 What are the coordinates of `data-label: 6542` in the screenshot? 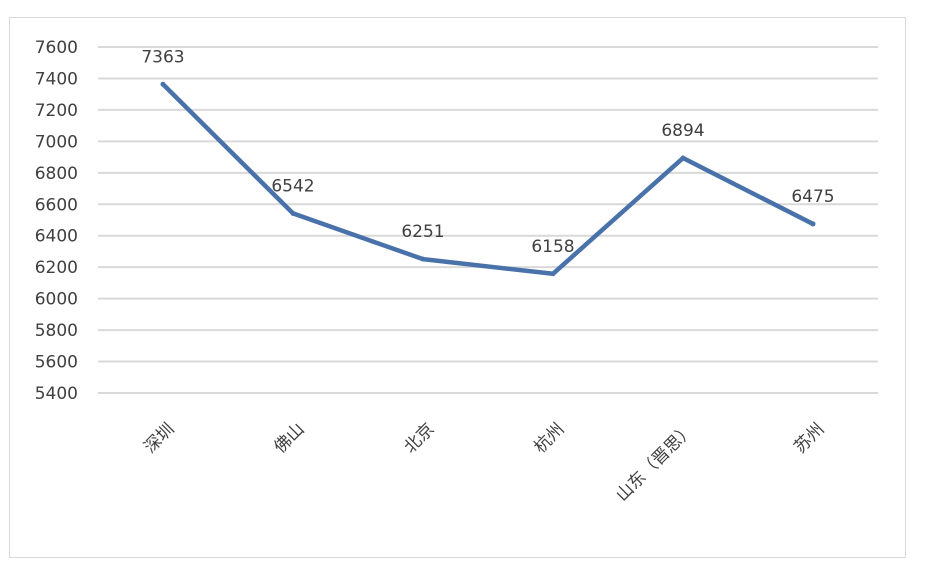 It's located at (292, 186).